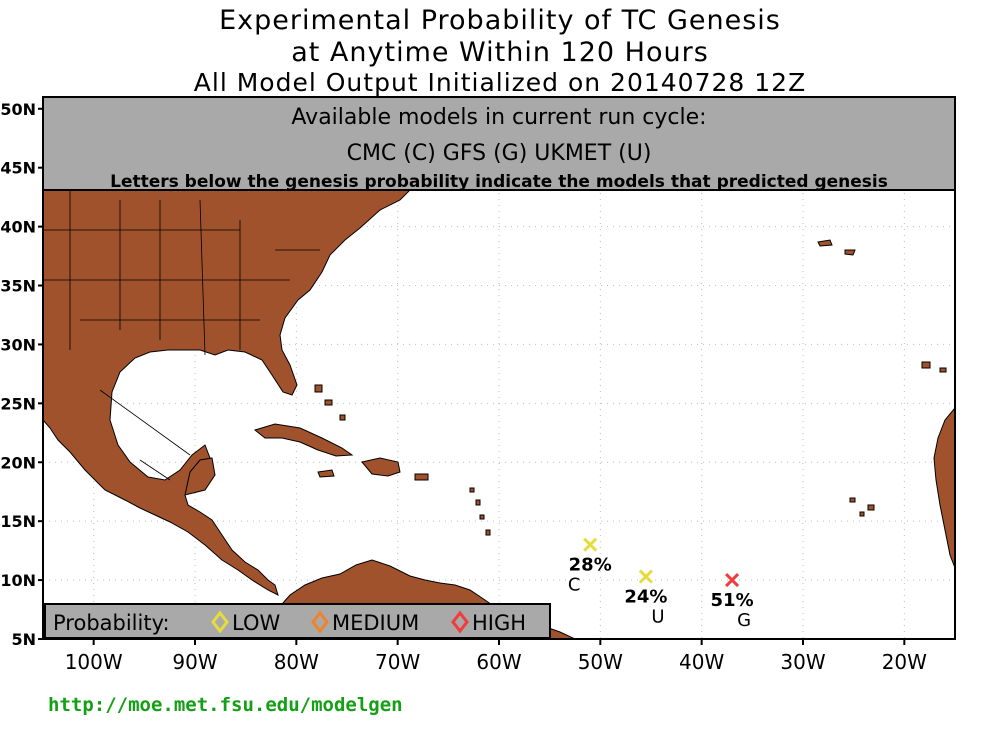  I want to click on probability-label: 24%, so click(645, 597).